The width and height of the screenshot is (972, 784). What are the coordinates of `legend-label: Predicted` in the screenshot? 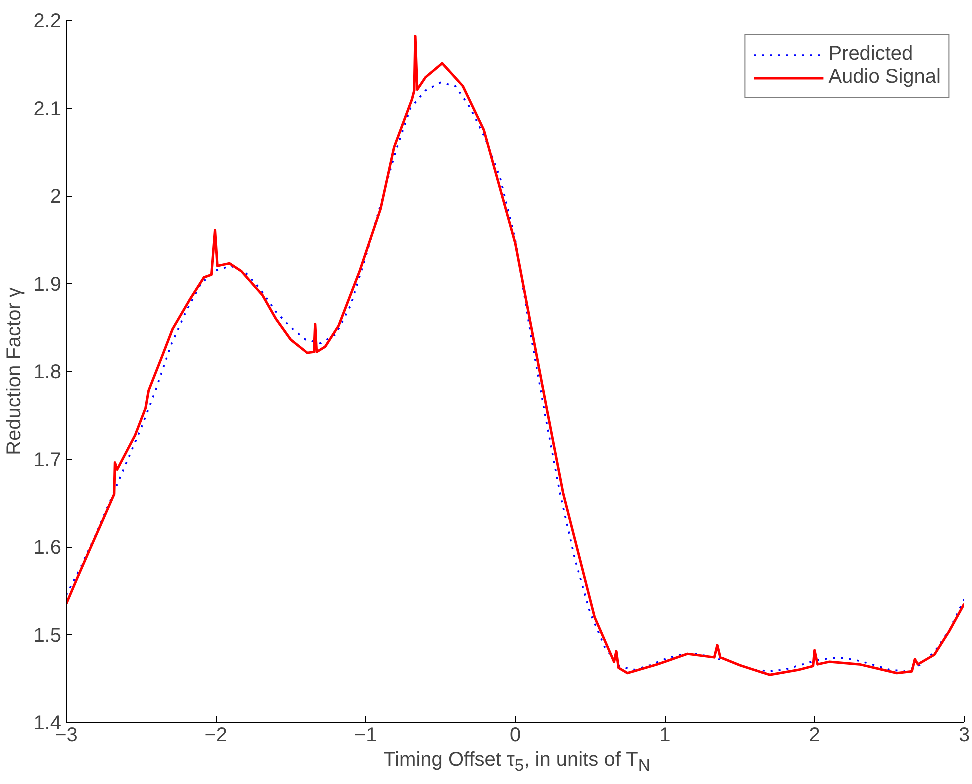 It's located at (871, 54).